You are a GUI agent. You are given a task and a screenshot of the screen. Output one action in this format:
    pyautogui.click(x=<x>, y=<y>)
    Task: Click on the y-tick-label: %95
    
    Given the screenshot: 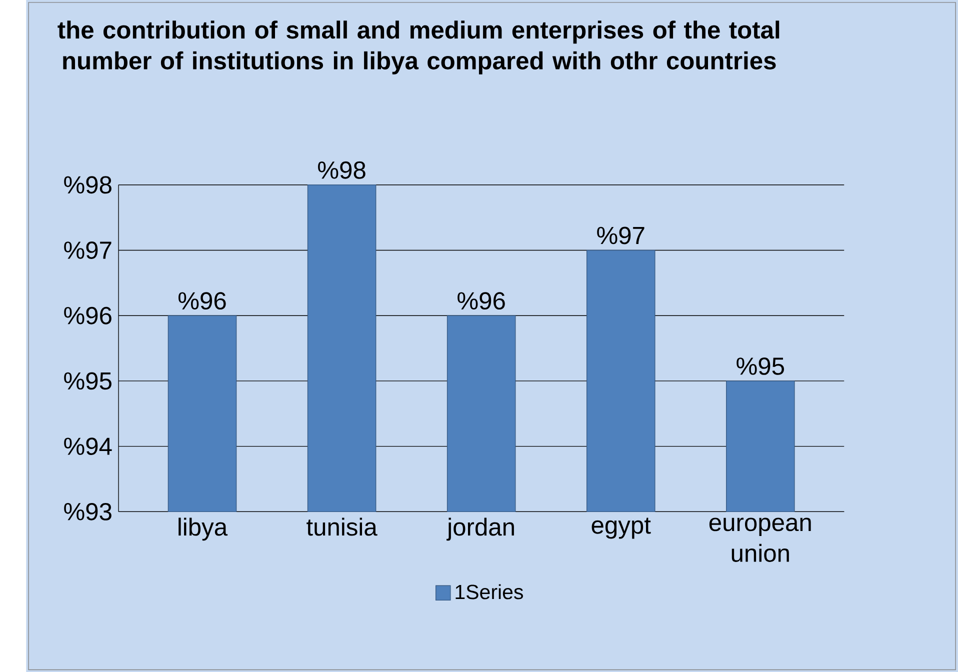 What is the action you would take?
    pyautogui.click(x=88, y=381)
    